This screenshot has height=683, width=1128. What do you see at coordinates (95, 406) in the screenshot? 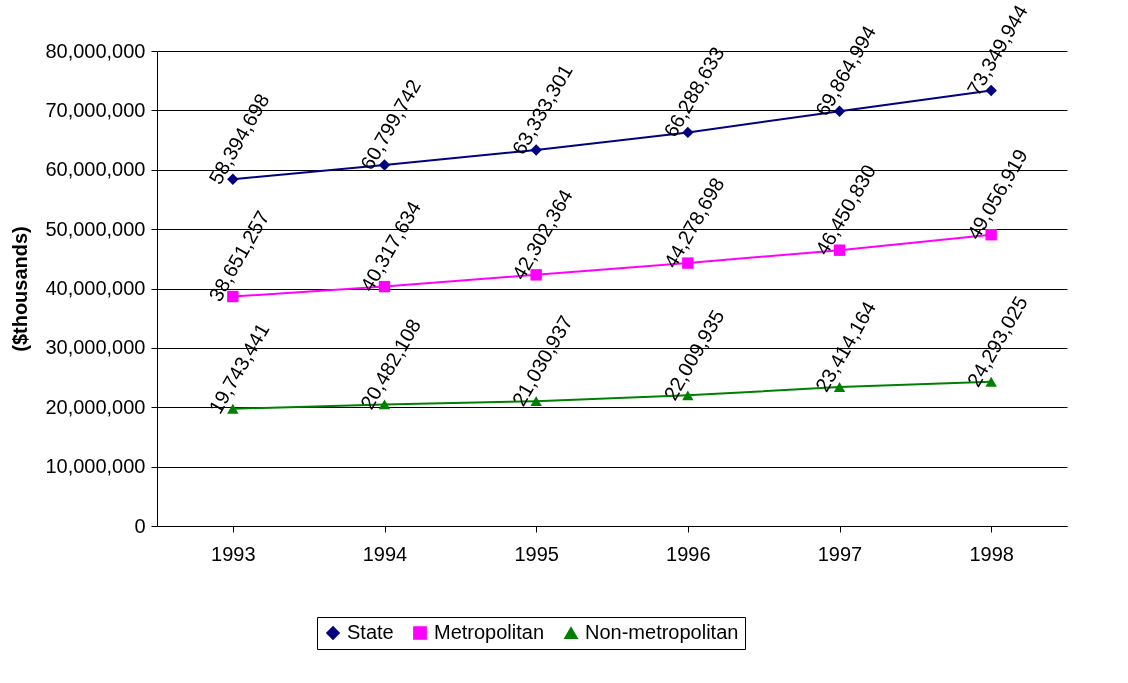
I see `y-tick-label: 20,000,000` at bounding box center [95, 406].